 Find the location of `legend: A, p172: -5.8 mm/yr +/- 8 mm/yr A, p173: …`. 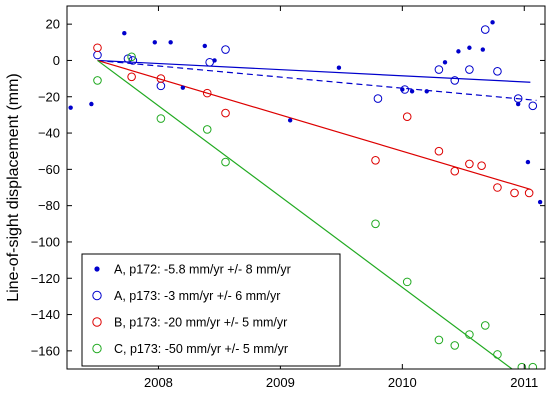

legend: A, p172: -5.8 mm/yr +/- 8 mm/yr A, p173: … is located at coordinates (211, 310).